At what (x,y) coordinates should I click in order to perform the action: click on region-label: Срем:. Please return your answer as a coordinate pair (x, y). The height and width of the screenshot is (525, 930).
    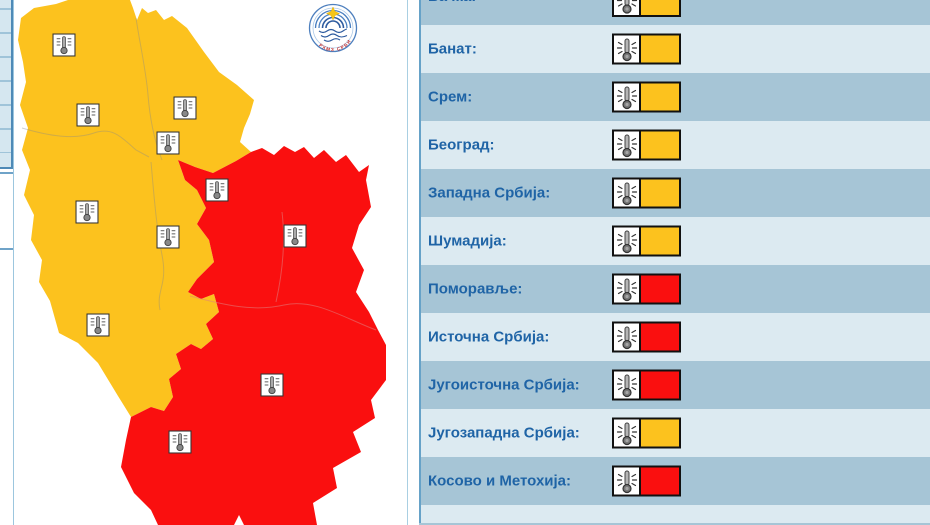
    Looking at the image, I should click on (450, 97).